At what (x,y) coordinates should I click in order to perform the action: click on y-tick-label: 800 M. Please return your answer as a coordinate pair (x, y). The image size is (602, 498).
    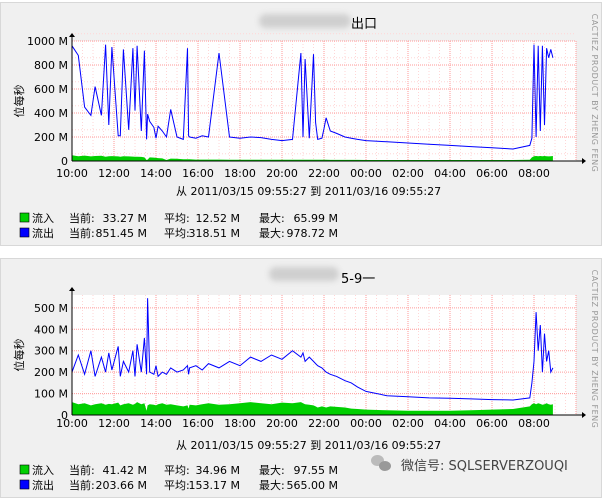
    Looking at the image, I should click on (51, 65).